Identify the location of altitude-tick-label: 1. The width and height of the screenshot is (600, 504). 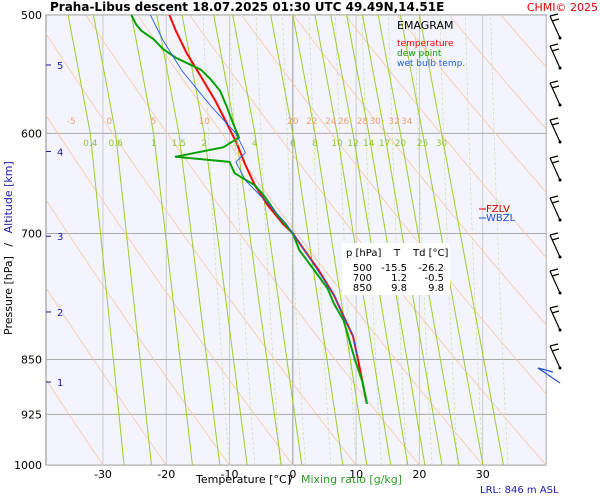
(60, 383).